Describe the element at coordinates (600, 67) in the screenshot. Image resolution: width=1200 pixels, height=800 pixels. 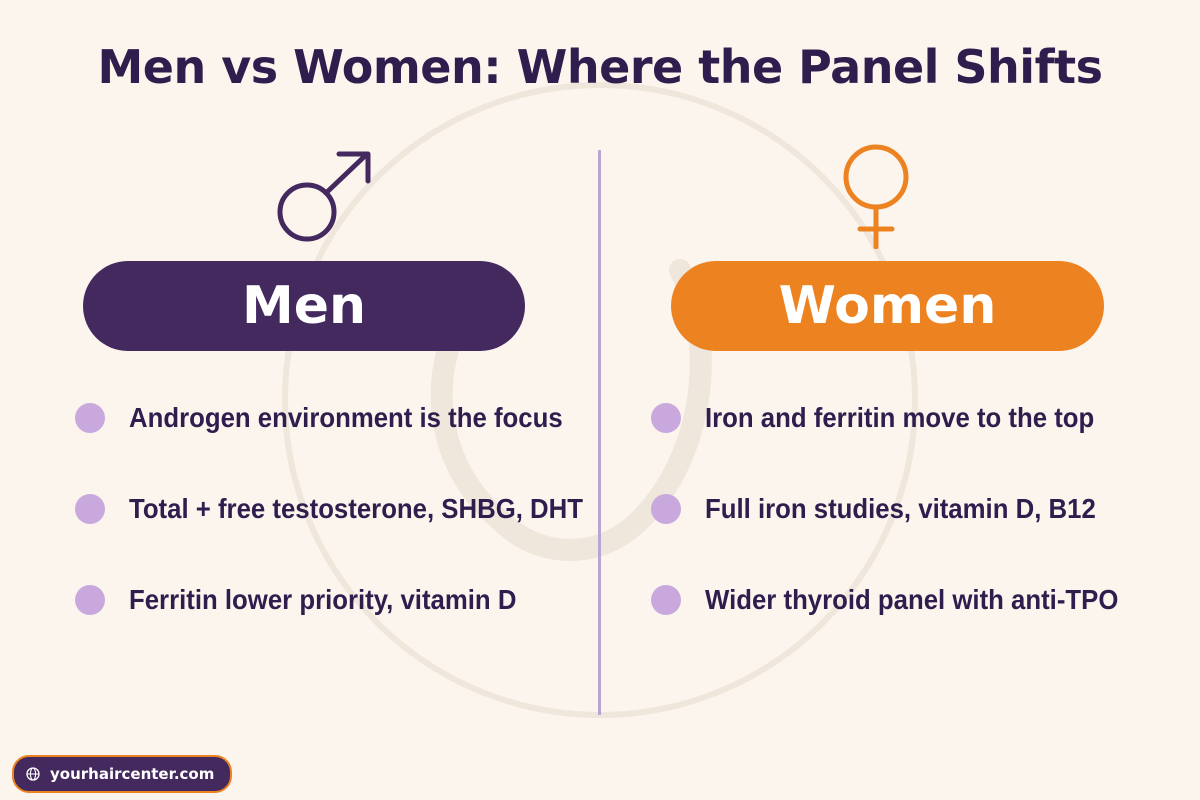
I see `page-title: Men vs Women: Where the Panel Shifts` at that location.